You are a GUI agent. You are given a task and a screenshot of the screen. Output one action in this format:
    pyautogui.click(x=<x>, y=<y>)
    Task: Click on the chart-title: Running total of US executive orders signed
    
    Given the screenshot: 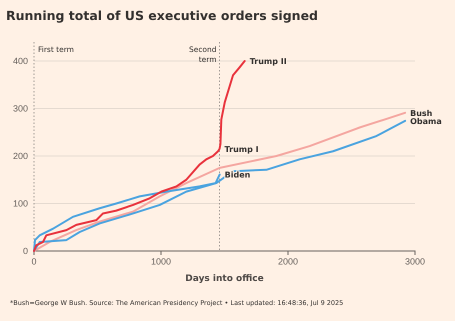 What is the action you would take?
    pyautogui.click(x=162, y=15)
    